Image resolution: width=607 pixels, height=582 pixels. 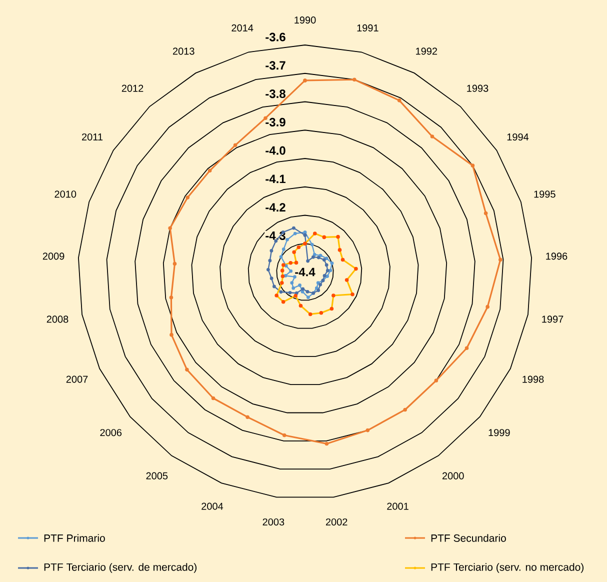 What do you see at coordinates (276, 37) in the screenshot?
I see `y-tick-label: -3.6` at bounding box center [276, 37].